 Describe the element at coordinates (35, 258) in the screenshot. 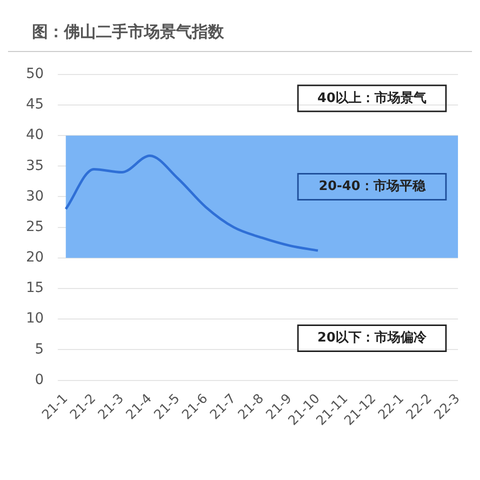

I see `y-tick-label: 20` at that location.